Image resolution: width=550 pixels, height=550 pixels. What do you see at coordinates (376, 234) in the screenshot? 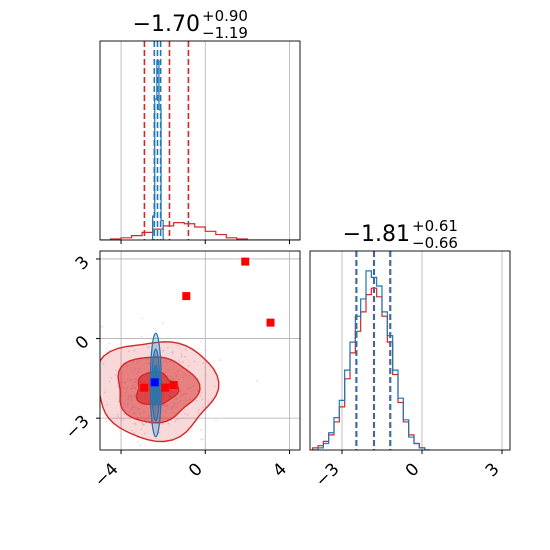
I see `right-panel-title-median: −1.81` at bounding box center [376, 234].